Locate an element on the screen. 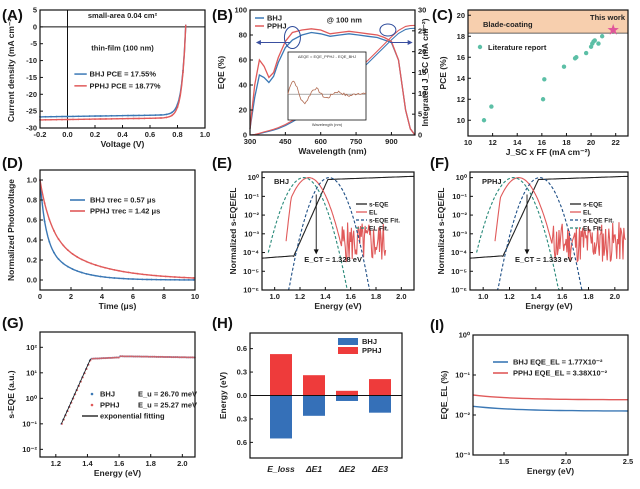 Image resolution: width=640 pixels, height=489 pixels. s-eqe-line is located at coordinates (549, 217).